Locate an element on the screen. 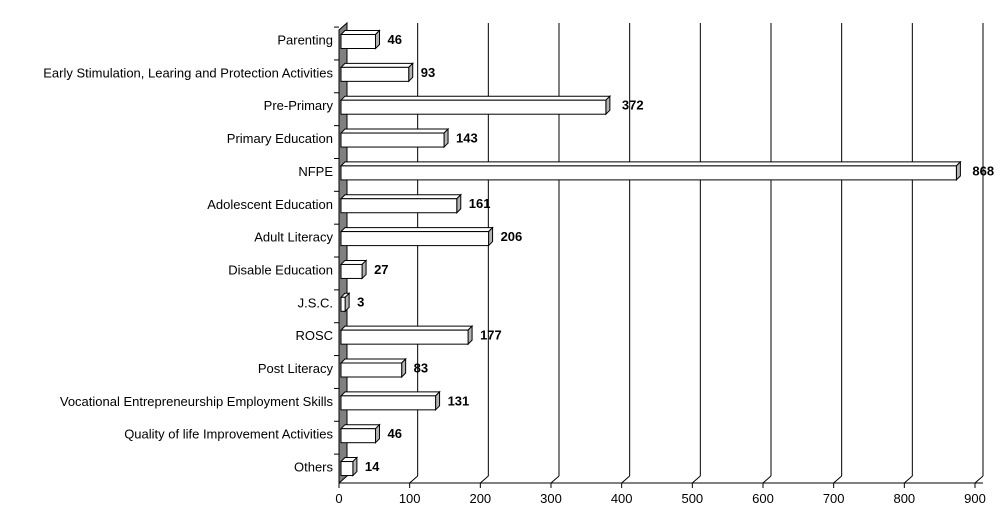 Image resolution: width=1000 pixels, height=513 pixels. category-label: Parenting is located at coordinates (305, 40).